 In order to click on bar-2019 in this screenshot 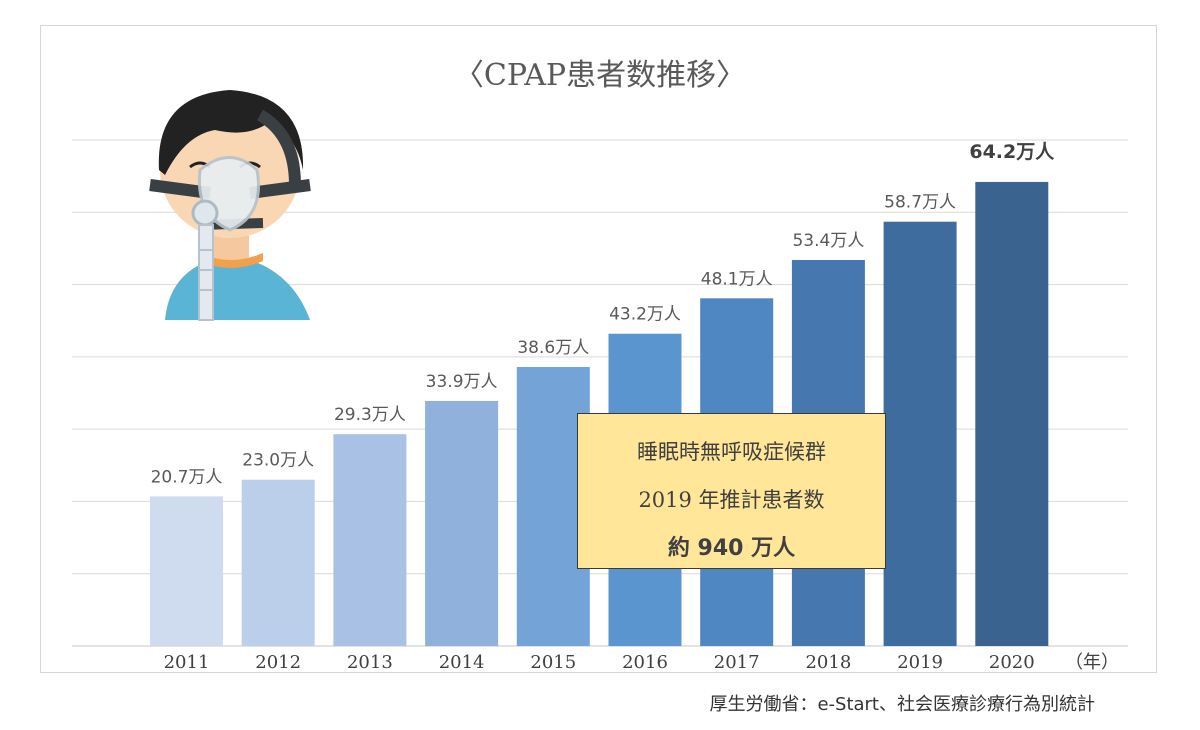, I will do `click(920, 433)`.